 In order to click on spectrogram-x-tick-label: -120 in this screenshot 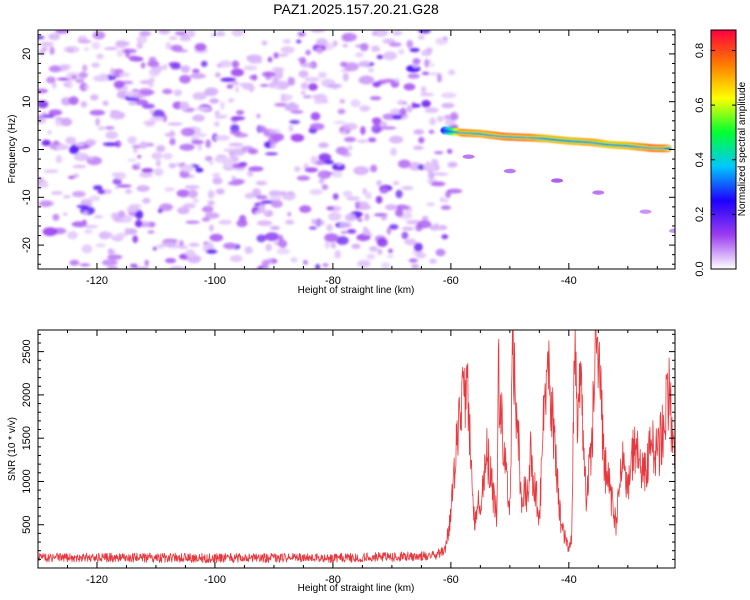, I will do `click(97, 281)`.